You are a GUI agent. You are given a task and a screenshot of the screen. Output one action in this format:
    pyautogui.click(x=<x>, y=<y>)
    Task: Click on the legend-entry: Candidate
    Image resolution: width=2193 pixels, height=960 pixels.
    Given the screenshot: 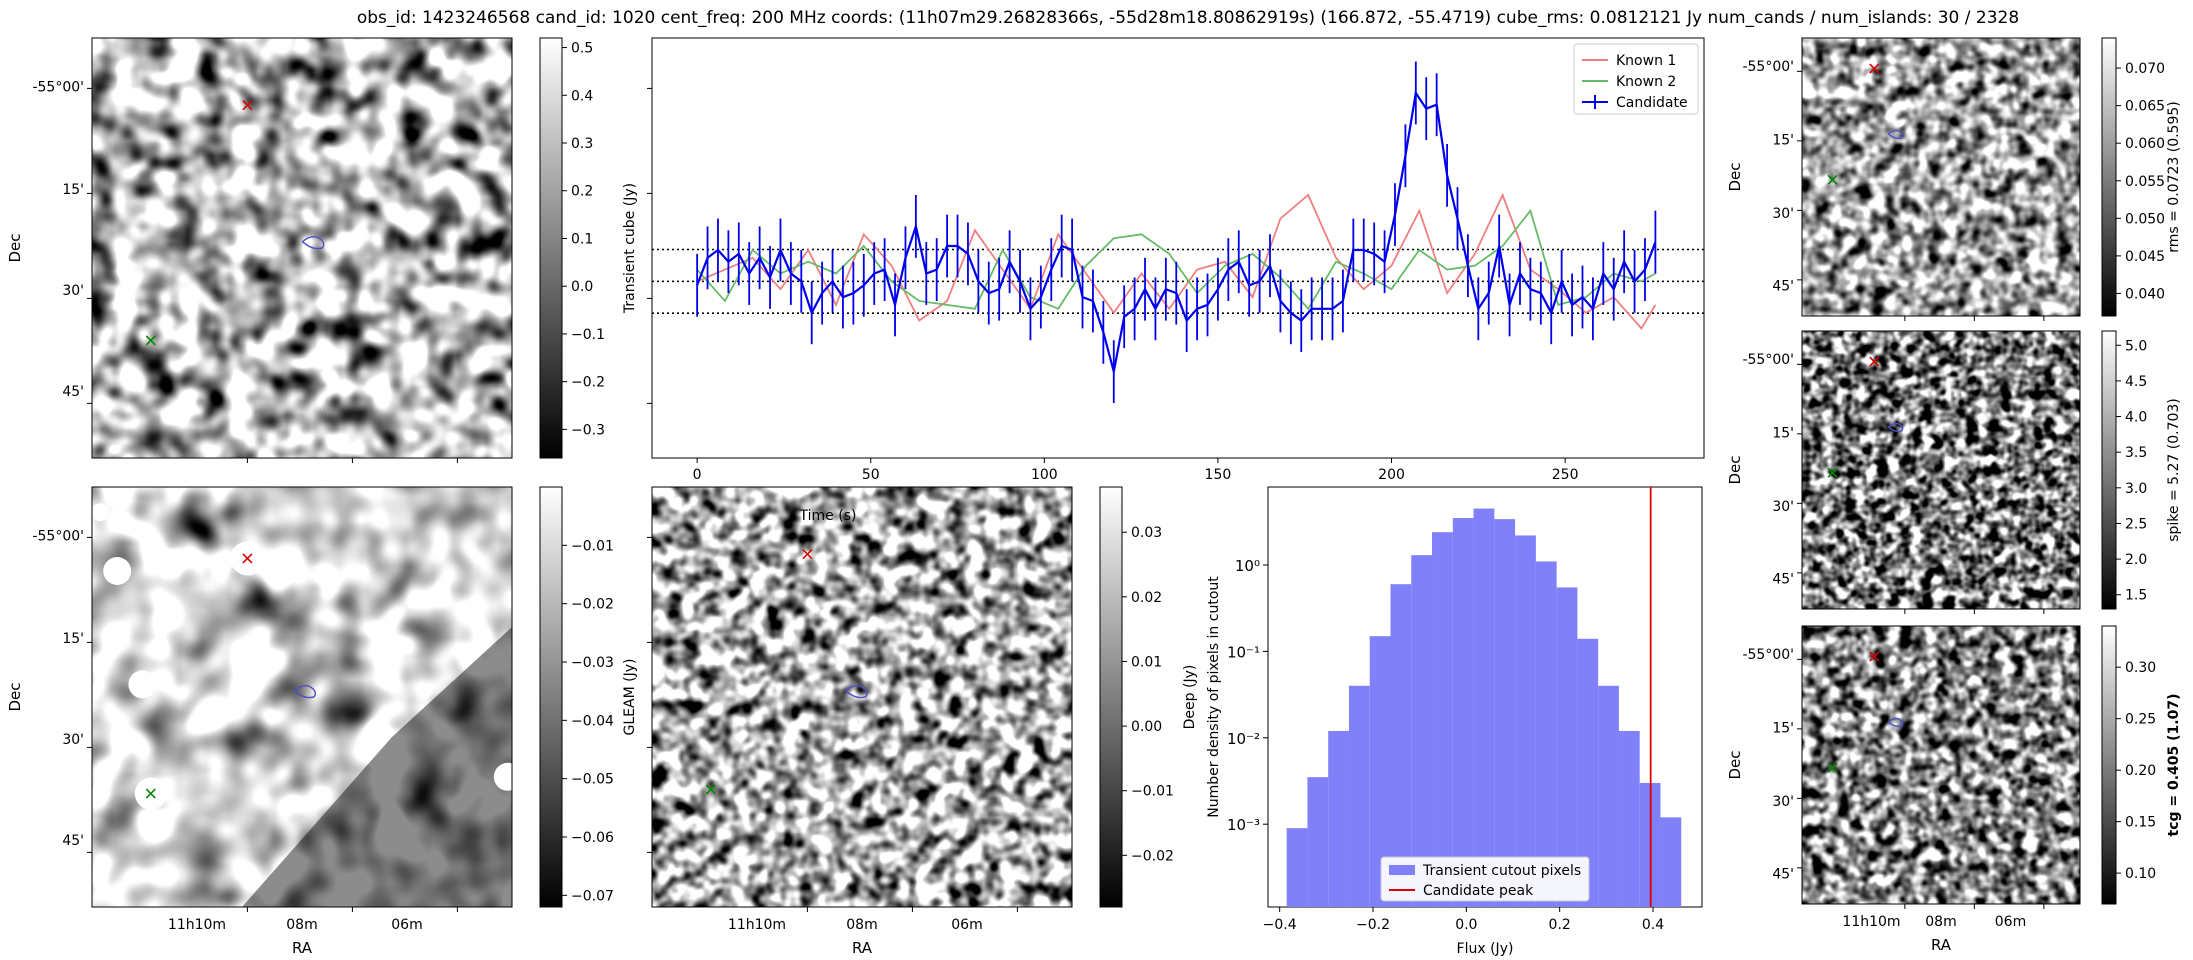 What is the action you would take?
    pyautogui.click(x=1652, y=103)
    